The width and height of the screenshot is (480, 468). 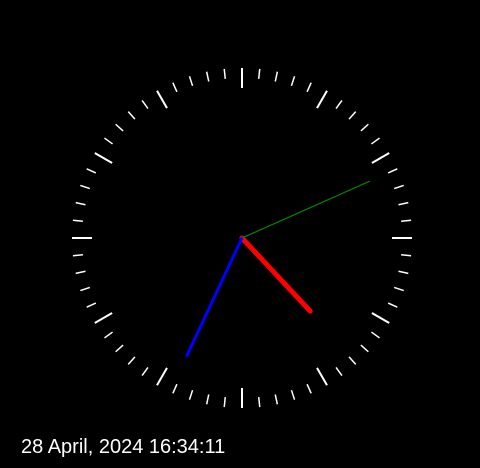 What do you see at coordinates (306, 209) in the screenshot?
I see `second-hand` at bounding box center [306, 209].